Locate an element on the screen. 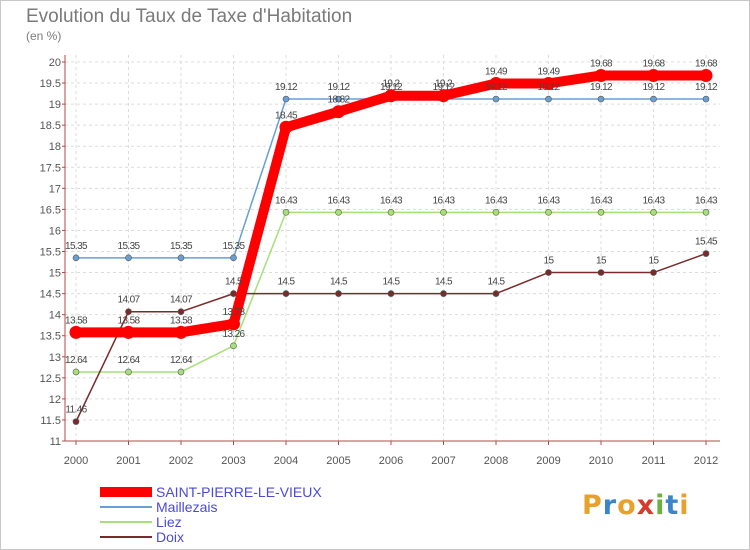 This screenshot has width=750, height=550. data-label: 14.07 is located at coordinates (128, 300).